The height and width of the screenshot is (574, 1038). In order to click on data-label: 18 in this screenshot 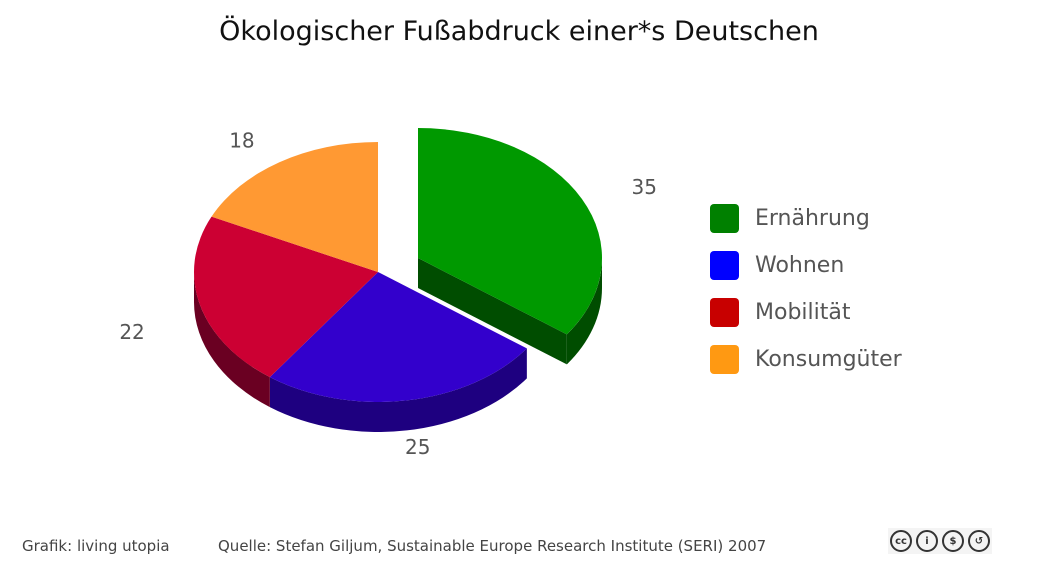, I will do `click(241, 140)`.